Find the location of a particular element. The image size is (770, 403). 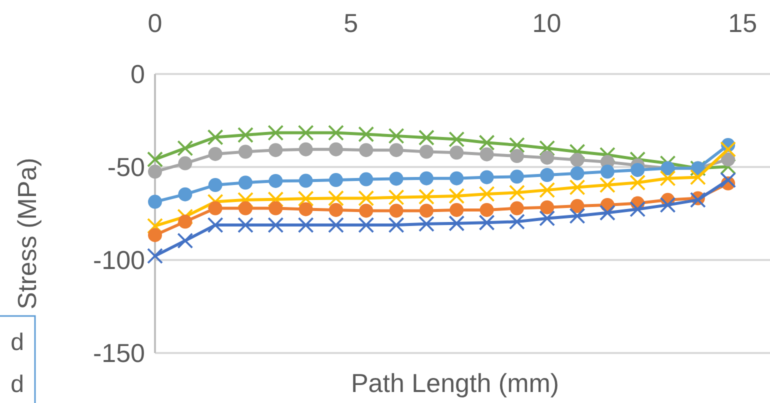

y-tick-label: -100 is located at coordinates (118, 260).